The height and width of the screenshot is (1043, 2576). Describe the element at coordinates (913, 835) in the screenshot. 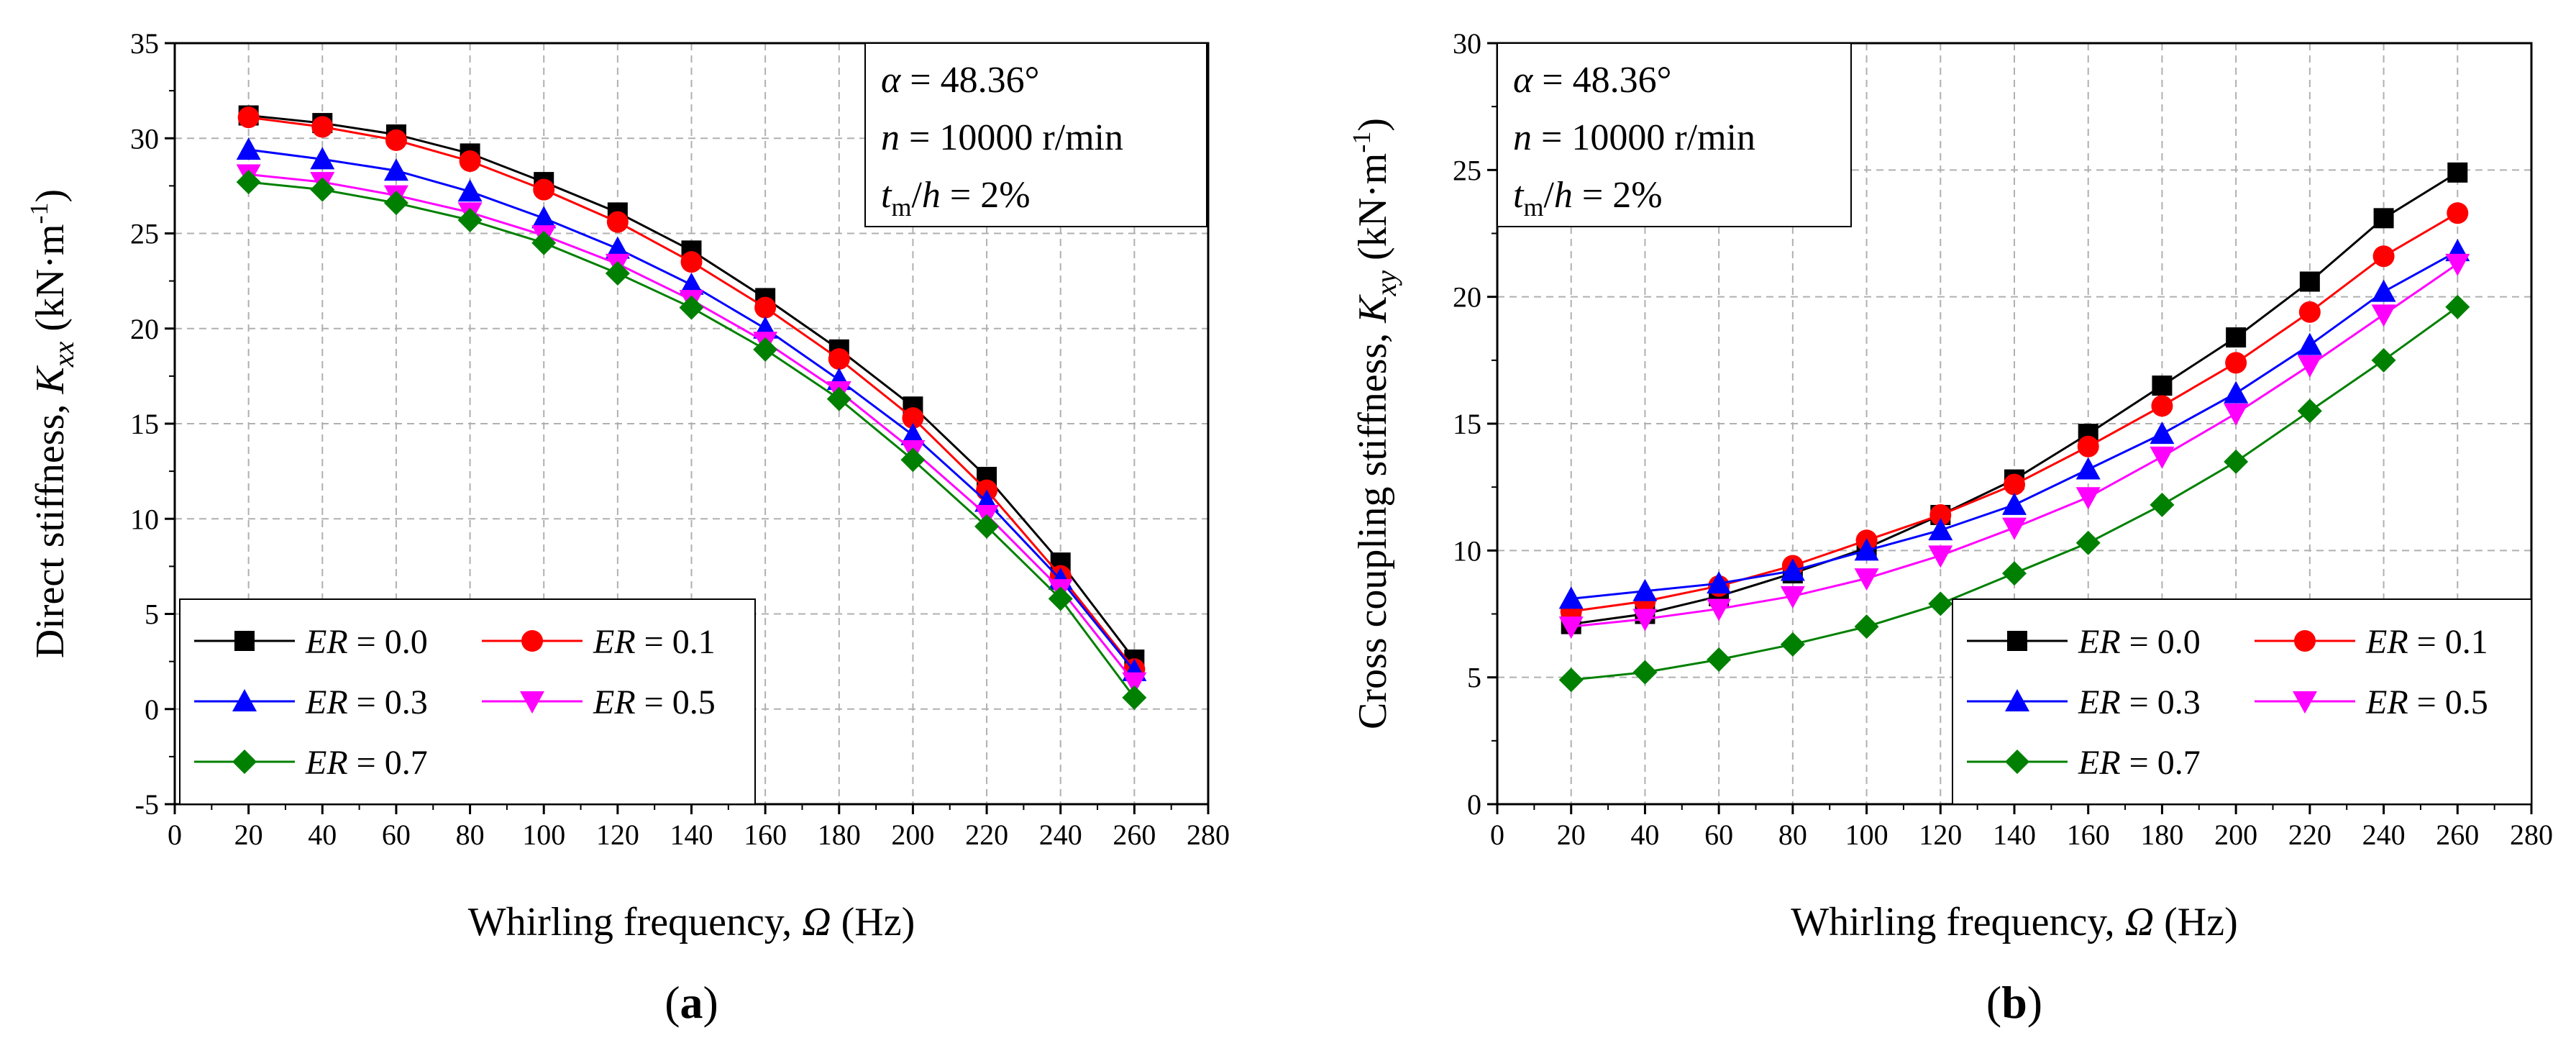

I see `x-tick-label: 200` at that location.